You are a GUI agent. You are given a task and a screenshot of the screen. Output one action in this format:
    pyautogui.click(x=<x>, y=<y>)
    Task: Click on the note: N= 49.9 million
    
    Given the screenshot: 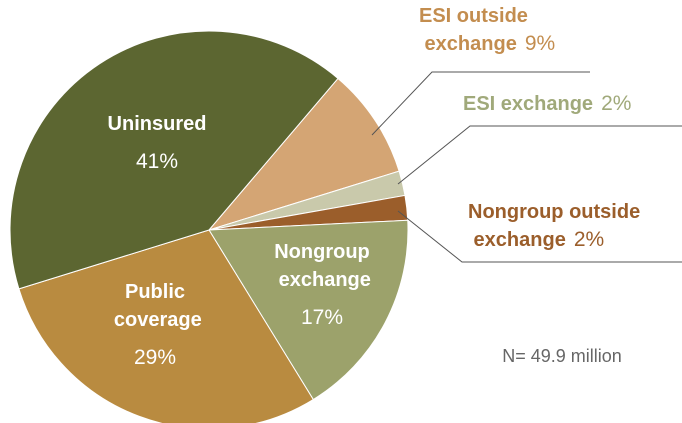 What is the action you would take?
    pyautogui.click(x=562, y=356)
    